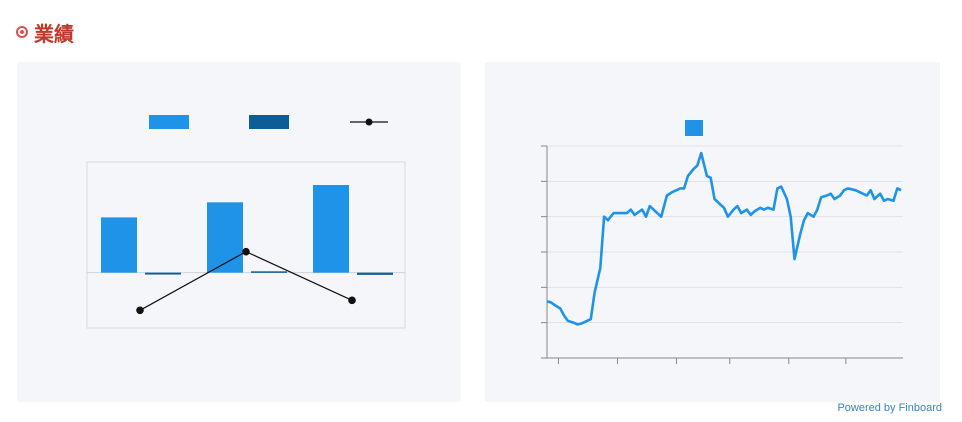  I want to click on legend-swatch-sales, so click(169, 122).